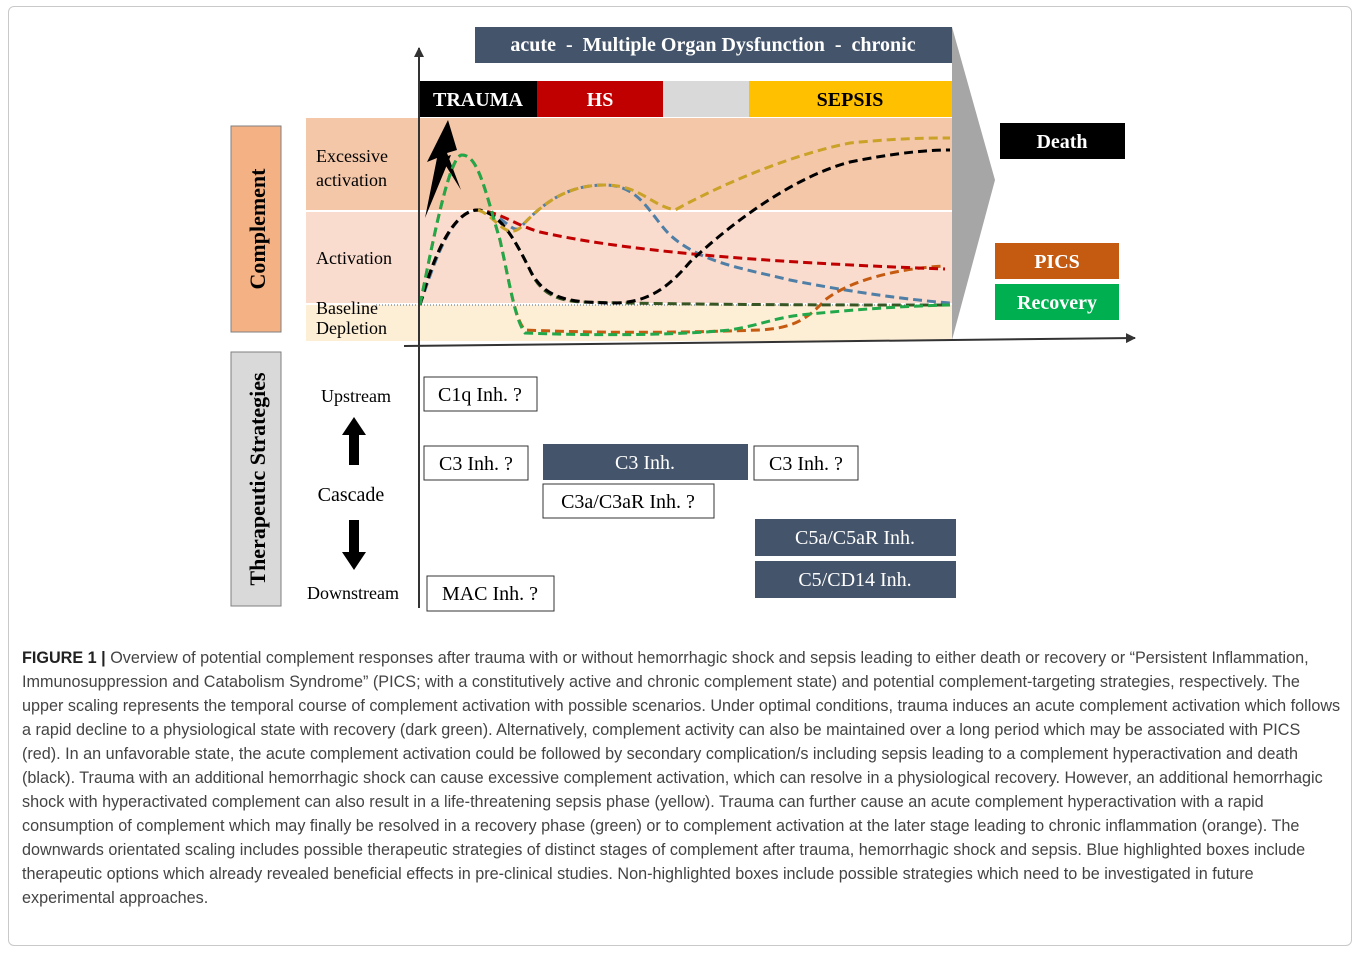  I want to click on c3-box, so click(645, 462).